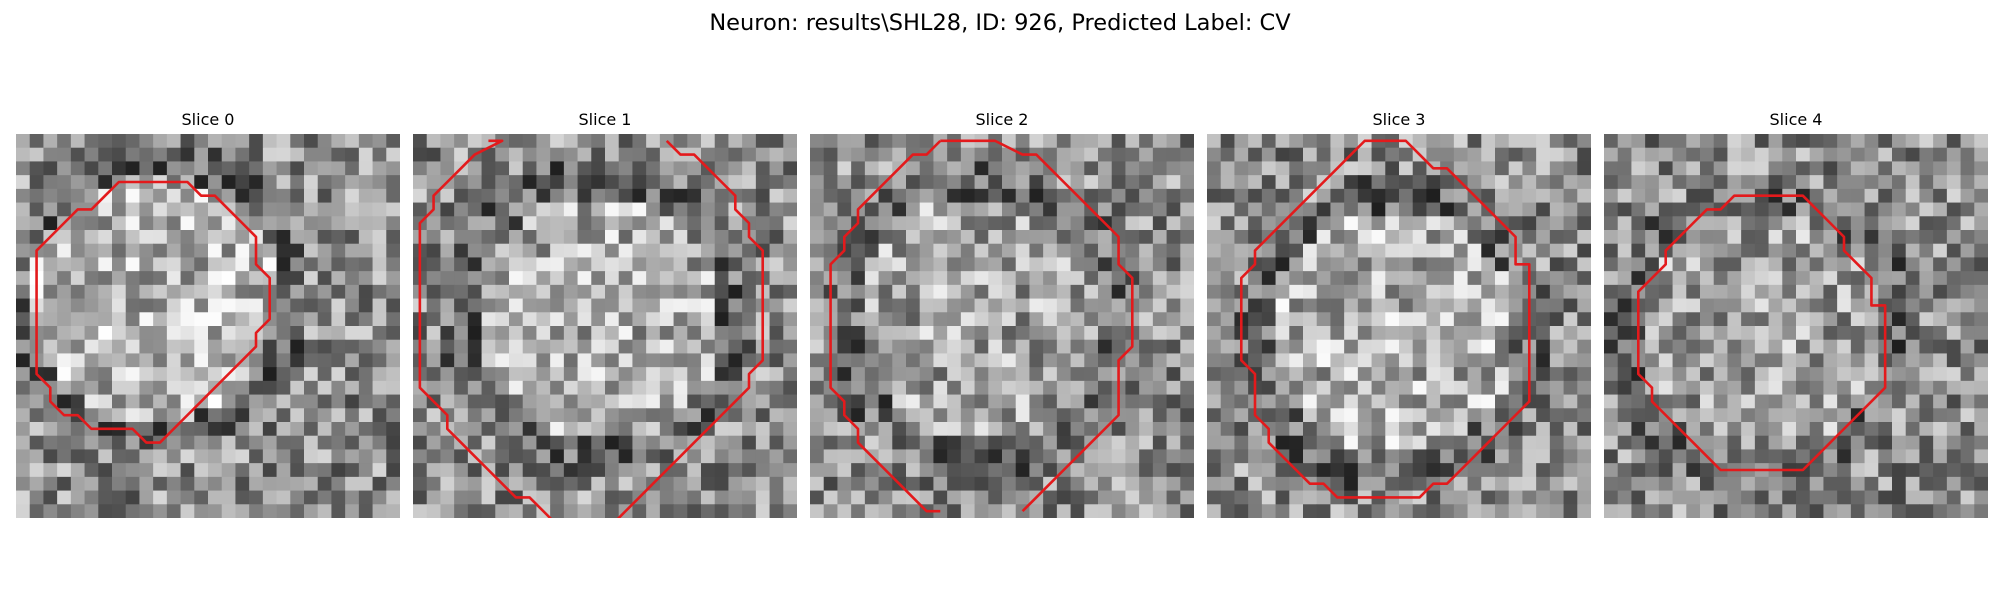 The height and width of the screenshot is (600, 2000). Describe the element at coordinates (605, 119) in the screenshot. I see `slice-title: Slice 1` at that location.